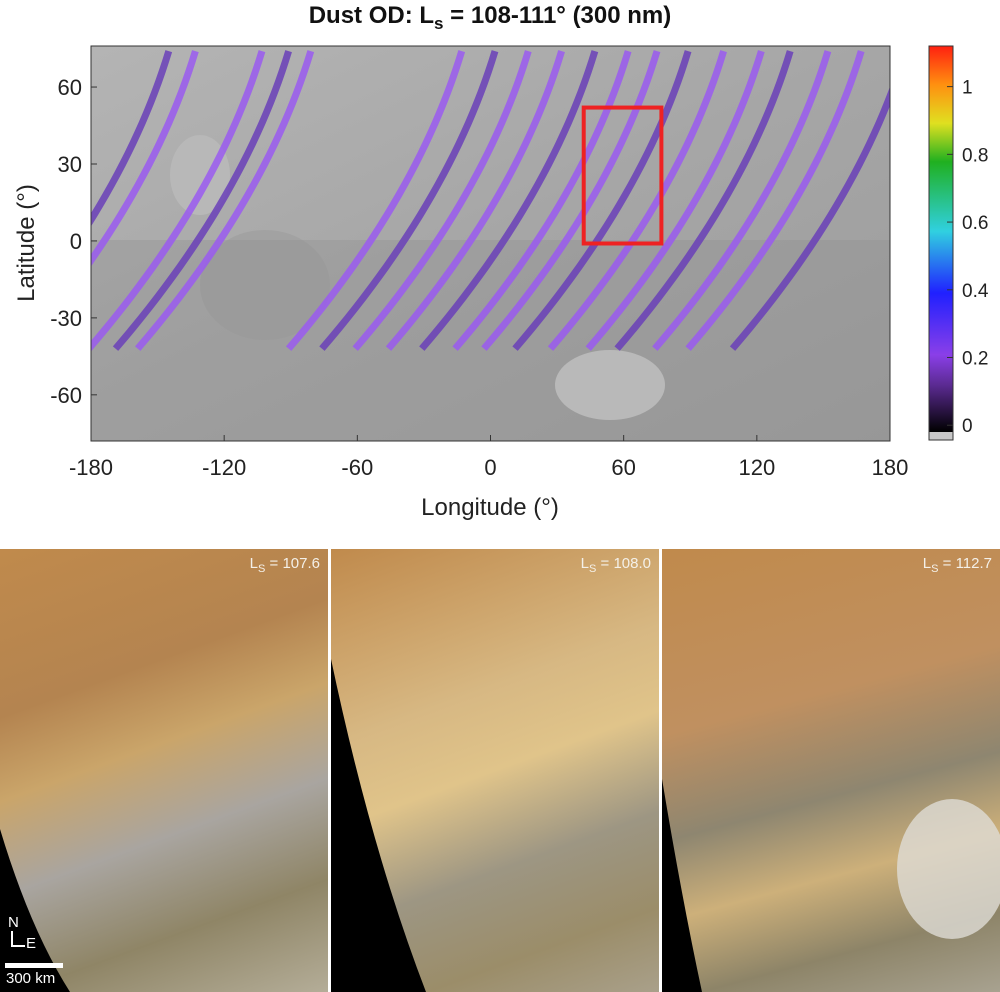 The width and height of the screenshot is (1000, 992). I want to click on y-tick-label: 0, so click(76, 241).